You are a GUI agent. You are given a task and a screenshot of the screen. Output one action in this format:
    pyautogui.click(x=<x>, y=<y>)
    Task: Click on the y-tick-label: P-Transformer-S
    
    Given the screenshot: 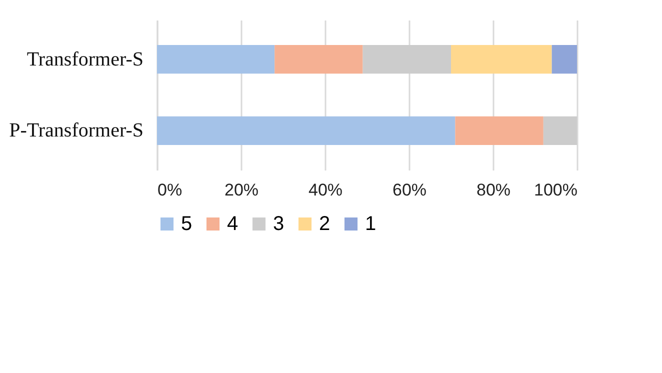 What is the action you would take?
    pyautogui.click(x=76, y=131)
    